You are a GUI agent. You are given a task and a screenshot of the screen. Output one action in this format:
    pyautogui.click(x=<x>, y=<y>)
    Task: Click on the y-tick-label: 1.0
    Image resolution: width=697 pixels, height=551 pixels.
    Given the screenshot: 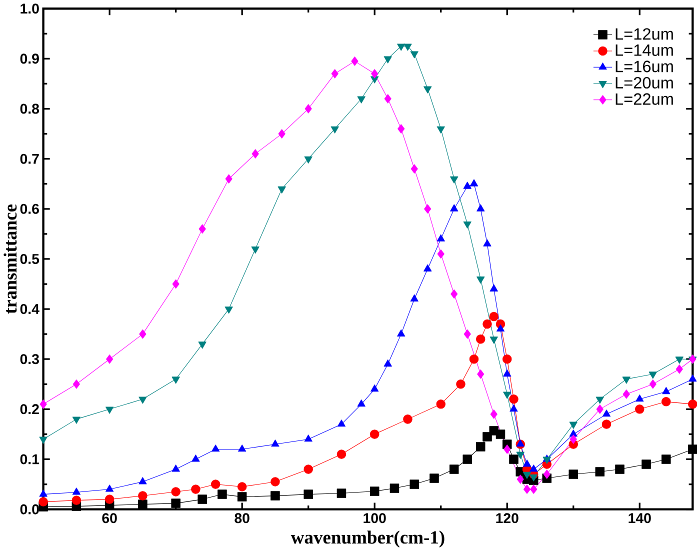 What is the action you would take?
    pyautogui.click(x=29, y=9)
    